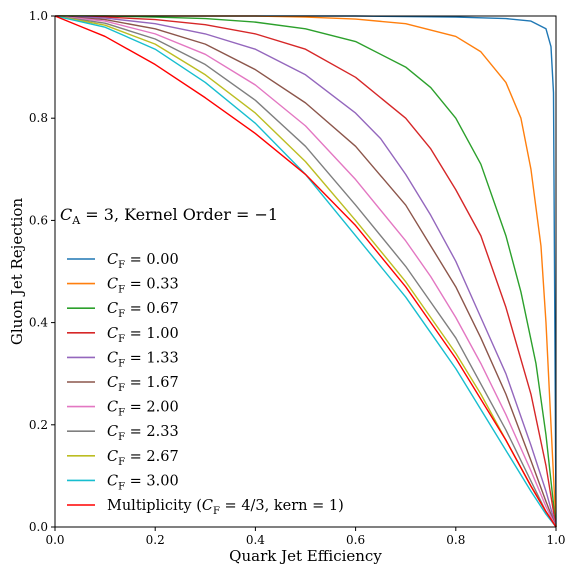 The height and width of the screenshot is (576, 576). What do you see at coordinates (38, 527) in the screenshot?
I see `y-tick-label: 0.0` at bounding box center [38, 527].